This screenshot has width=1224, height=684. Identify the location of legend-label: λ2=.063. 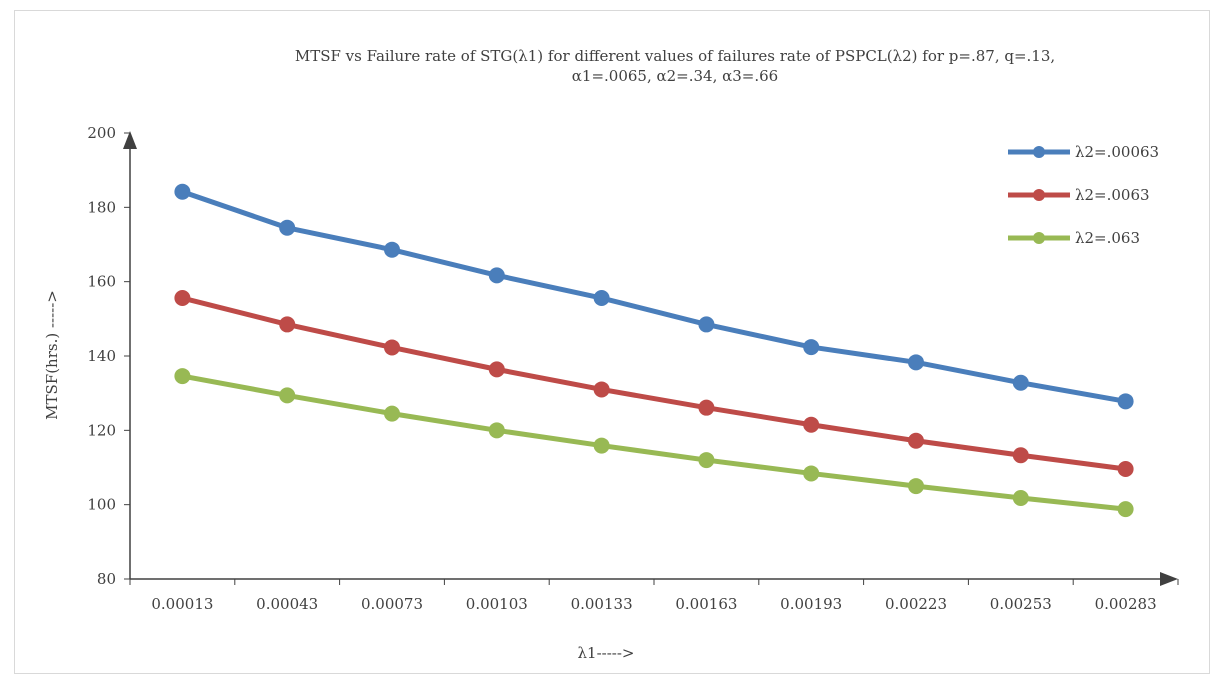
(1107, 238).